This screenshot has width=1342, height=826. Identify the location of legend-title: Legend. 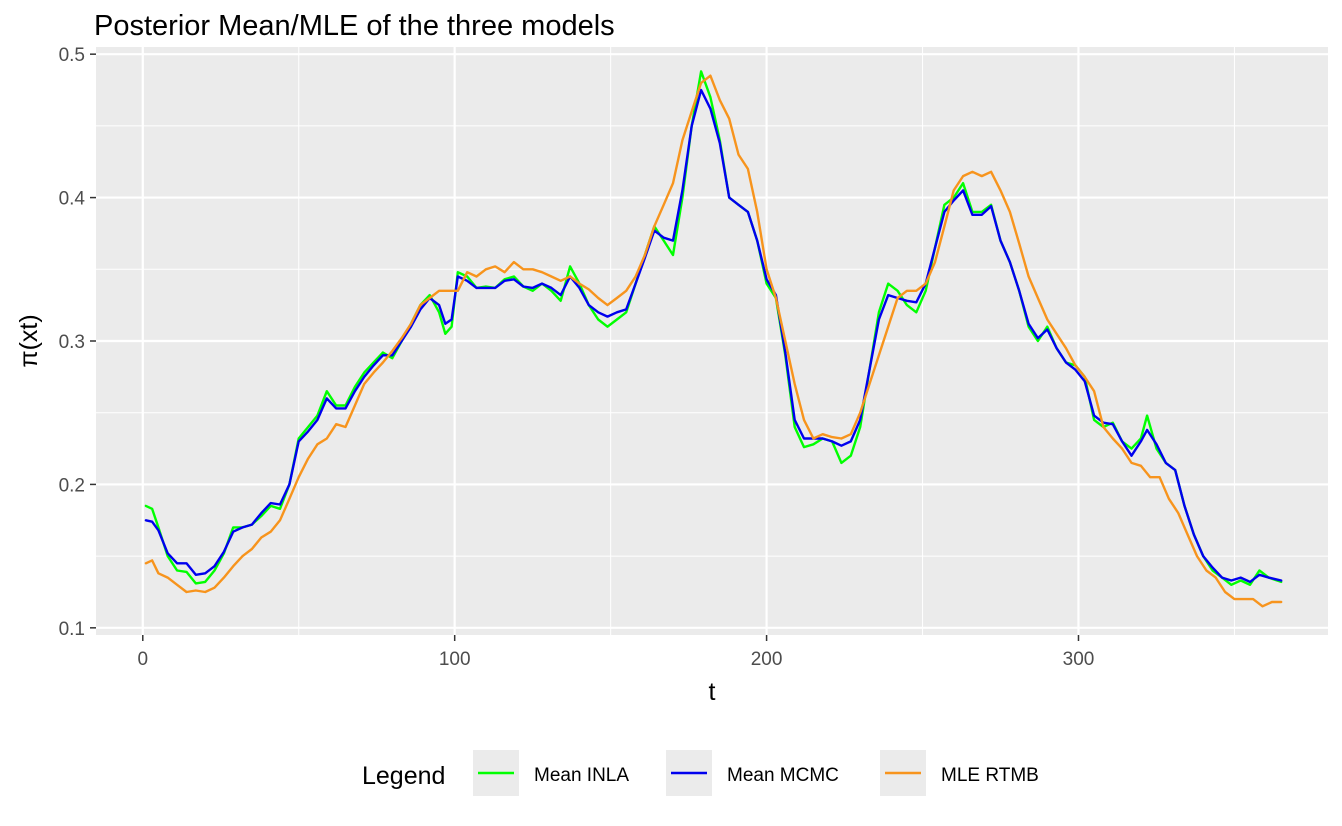
(403, 776).